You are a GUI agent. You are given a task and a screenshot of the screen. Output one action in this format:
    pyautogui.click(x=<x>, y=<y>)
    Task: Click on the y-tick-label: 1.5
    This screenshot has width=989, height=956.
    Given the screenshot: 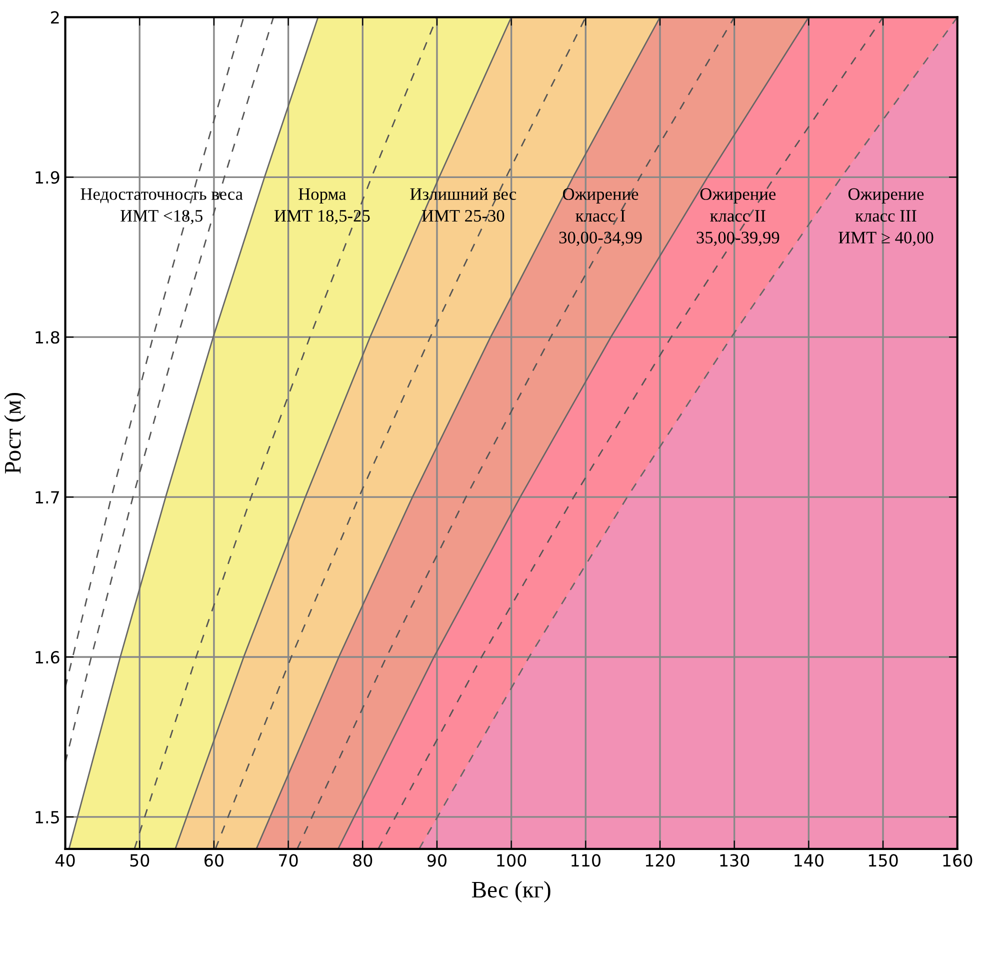 What is the action you would take?
    pyautogui.click(x=47, y=817)
    